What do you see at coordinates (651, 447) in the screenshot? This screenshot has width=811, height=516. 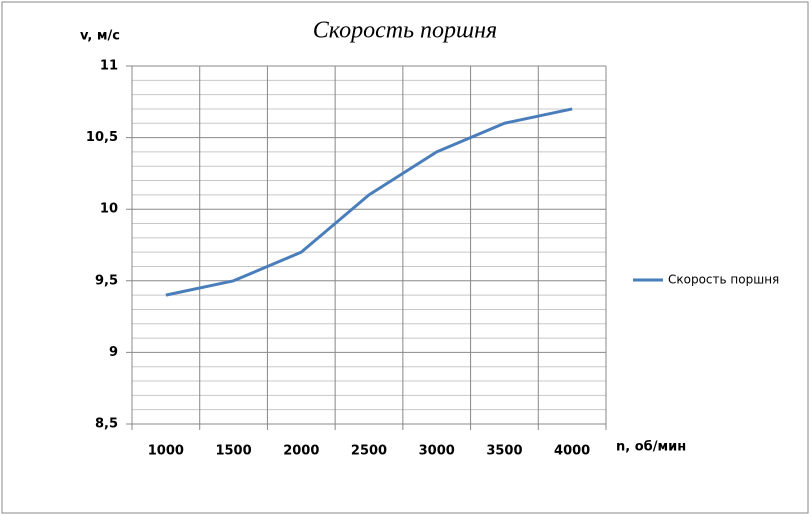 I see `x-axis-label: n, об/мин` at bounding box center [651, 447].